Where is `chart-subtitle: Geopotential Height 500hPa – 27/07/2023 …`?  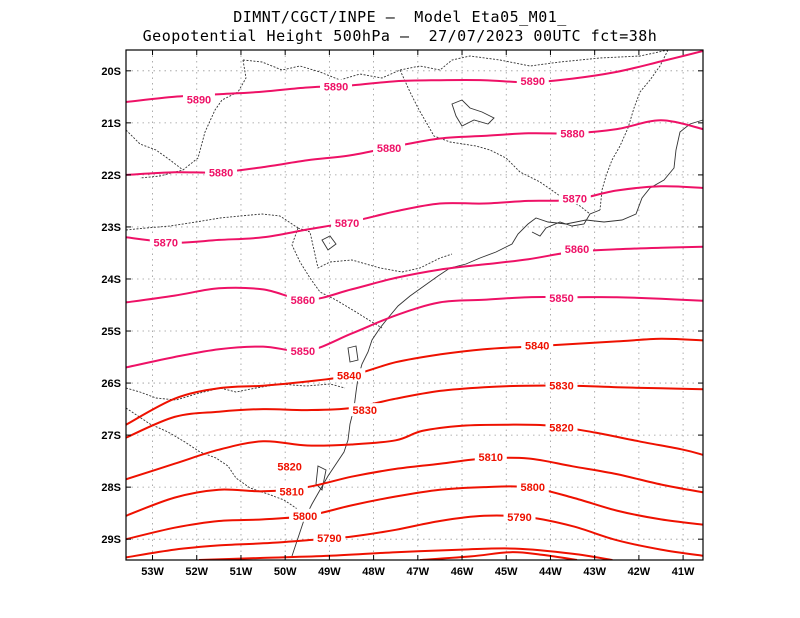 chart-subtitle: Geopotential Height 500hPa – 27/07/2023 … is located at coordinates (400, 36).